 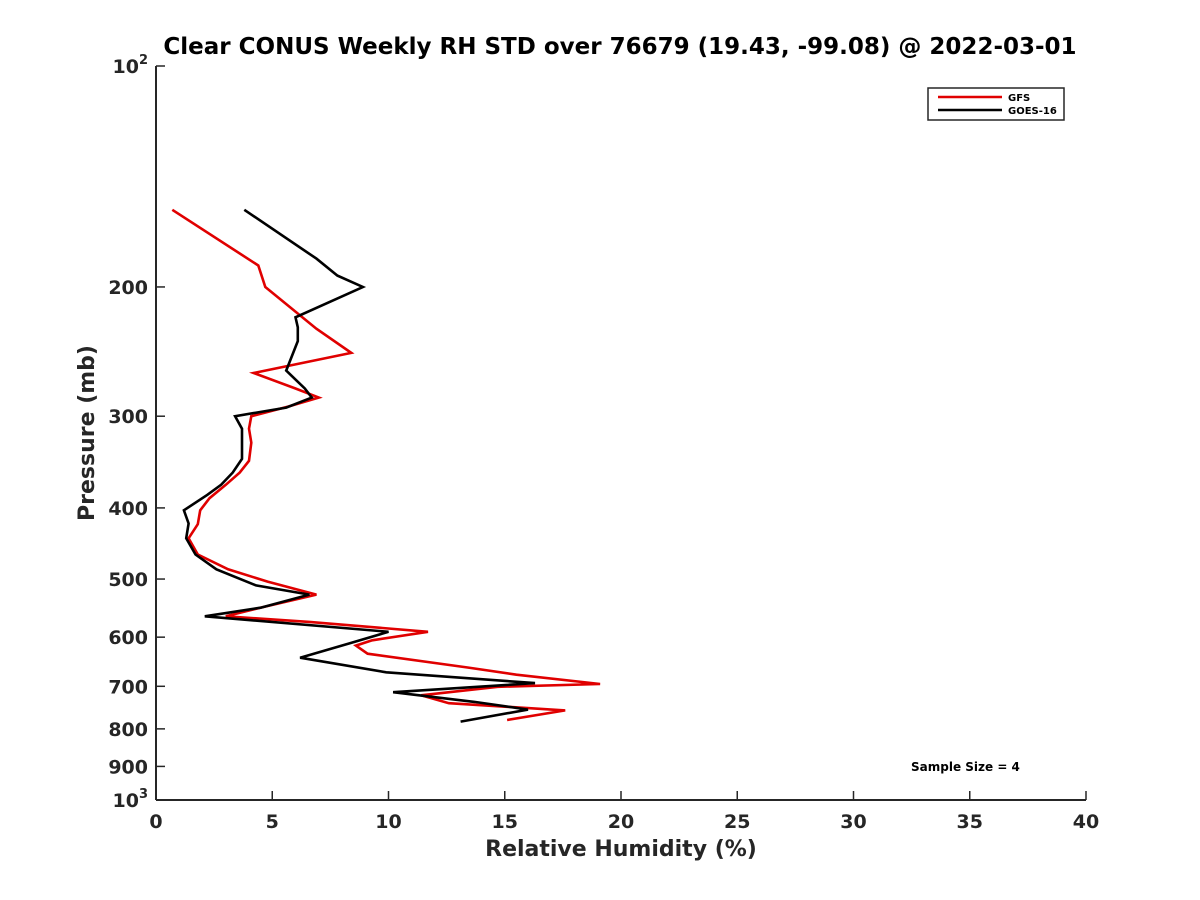 I want to click on x-tick-label: 20, so click(x=621, y=822).